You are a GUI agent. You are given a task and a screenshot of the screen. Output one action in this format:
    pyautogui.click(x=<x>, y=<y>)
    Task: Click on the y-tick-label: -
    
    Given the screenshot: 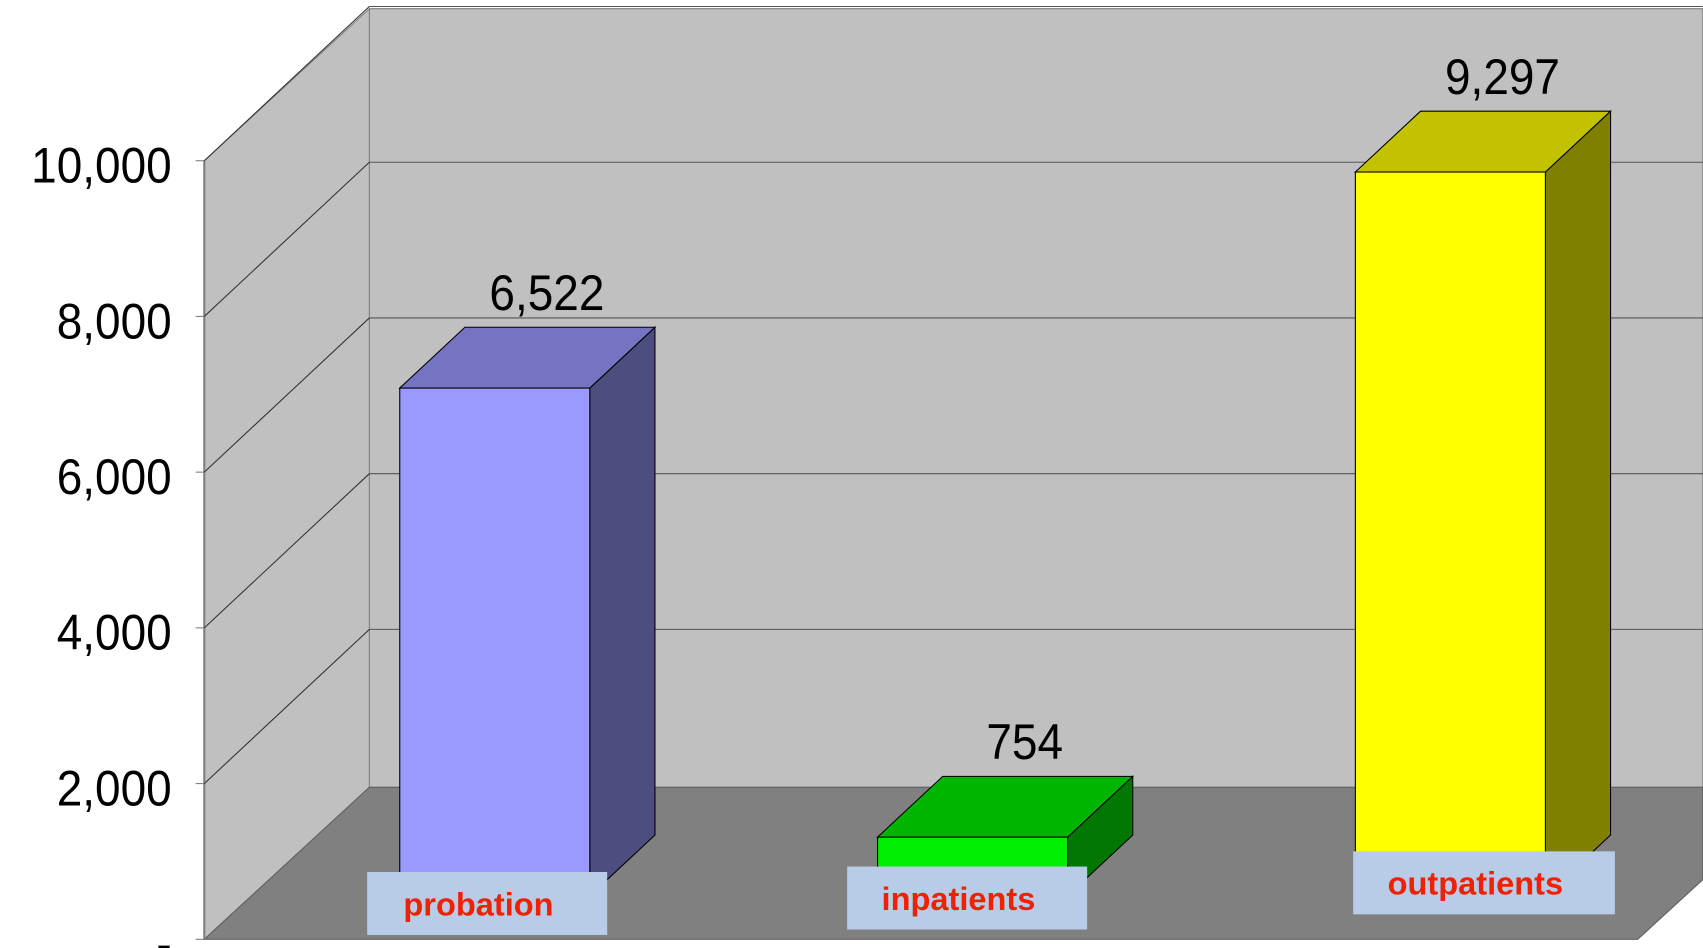 What is the action you would take?
    pyautogui.click(x=163, y=932)
    